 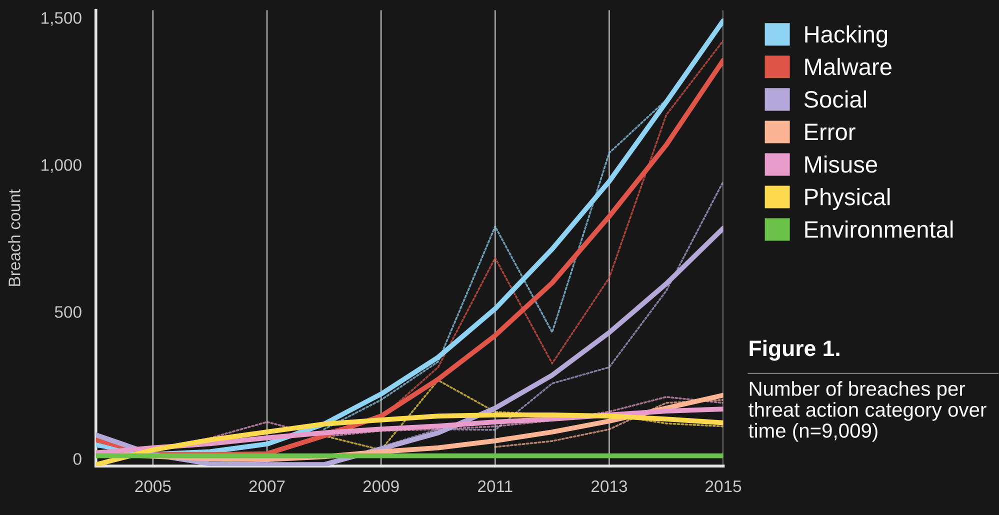 I want to click on y-tick-label: 0, so click(x=77, y=459).